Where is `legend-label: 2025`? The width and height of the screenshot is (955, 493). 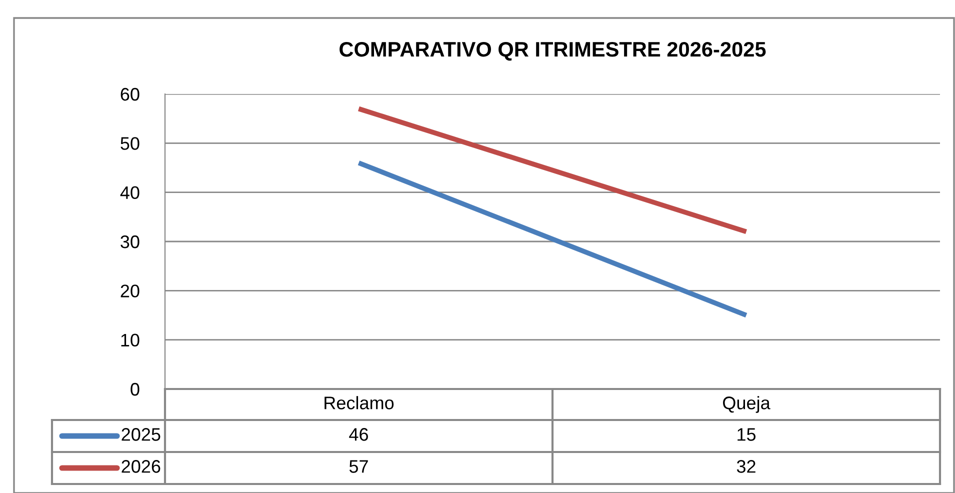
legend-label: 2025 is located at coordinates (141, 434).